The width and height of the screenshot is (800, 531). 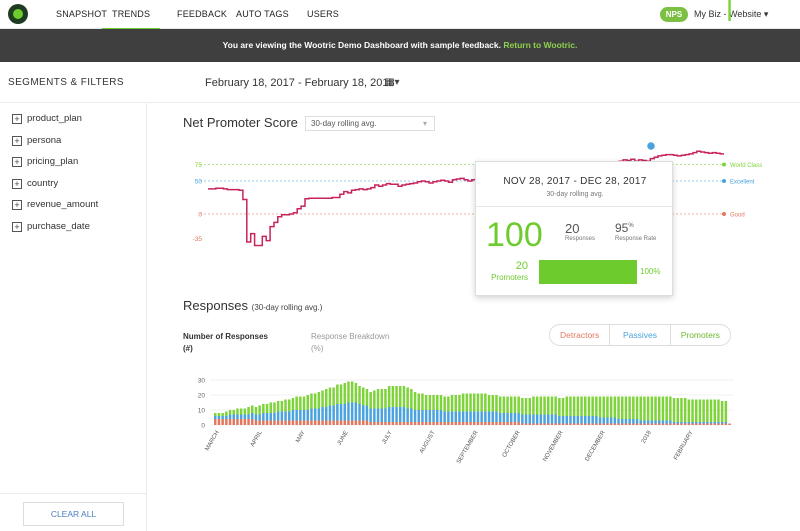 What do you see at coordinates (424, 123) in the screenshot?
I see `chevron-down-icon: ▾` at bounding box center [424, 123].